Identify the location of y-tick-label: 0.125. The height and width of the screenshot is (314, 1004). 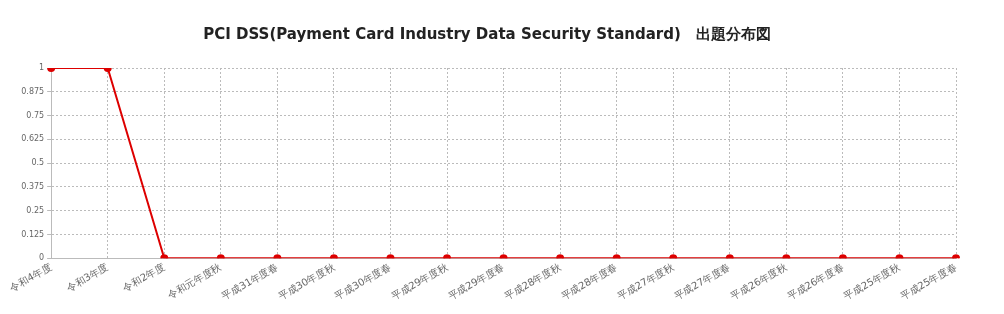
(33, 234).